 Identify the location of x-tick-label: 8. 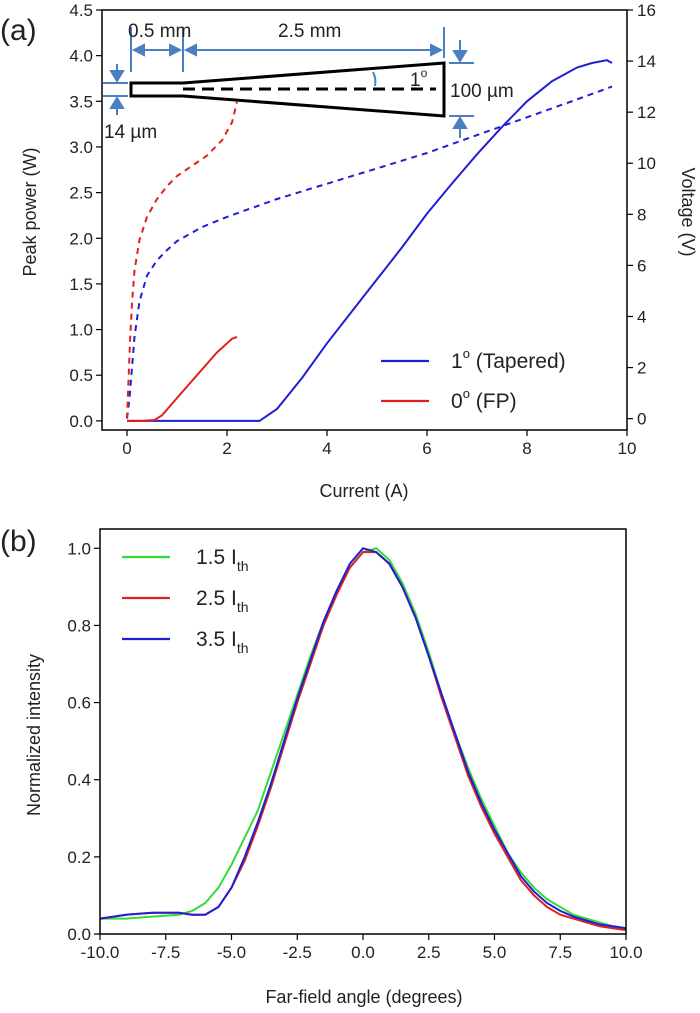
(526, 448).